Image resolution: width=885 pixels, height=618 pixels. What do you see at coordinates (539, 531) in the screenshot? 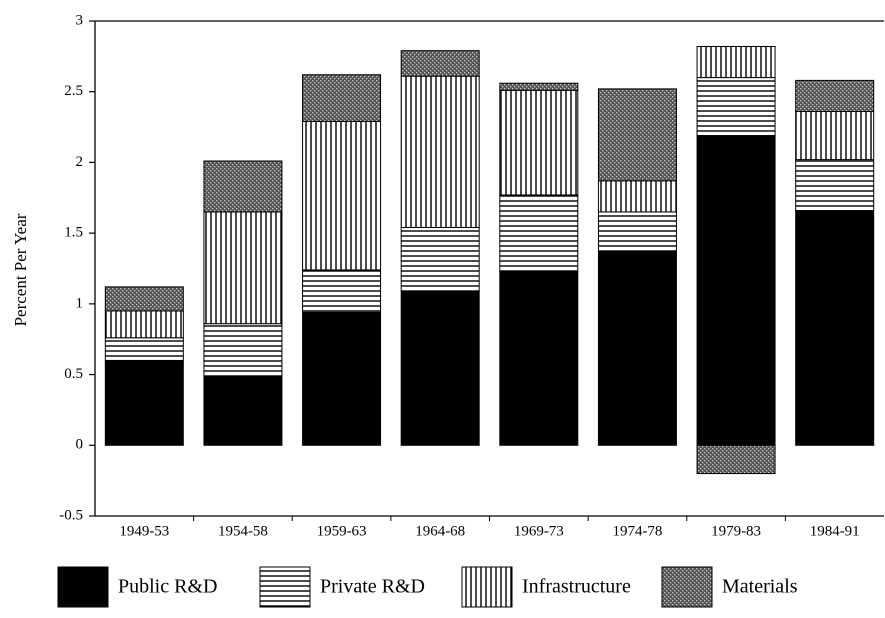
I see `x-tick-label: 1969-73` at bounding box center [539, 531].